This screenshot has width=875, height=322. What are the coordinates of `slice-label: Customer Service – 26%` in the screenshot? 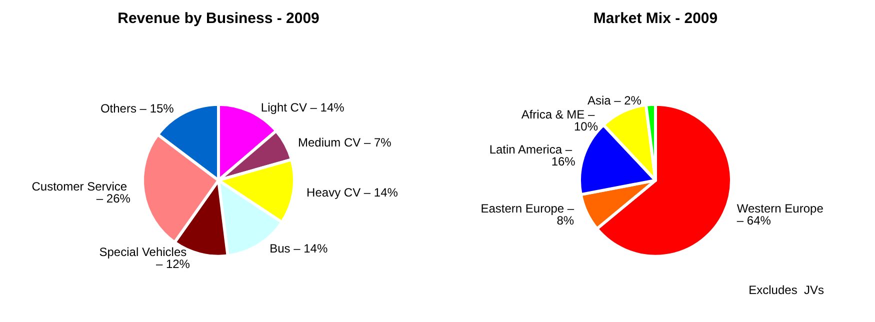 It's located at (81, 193).